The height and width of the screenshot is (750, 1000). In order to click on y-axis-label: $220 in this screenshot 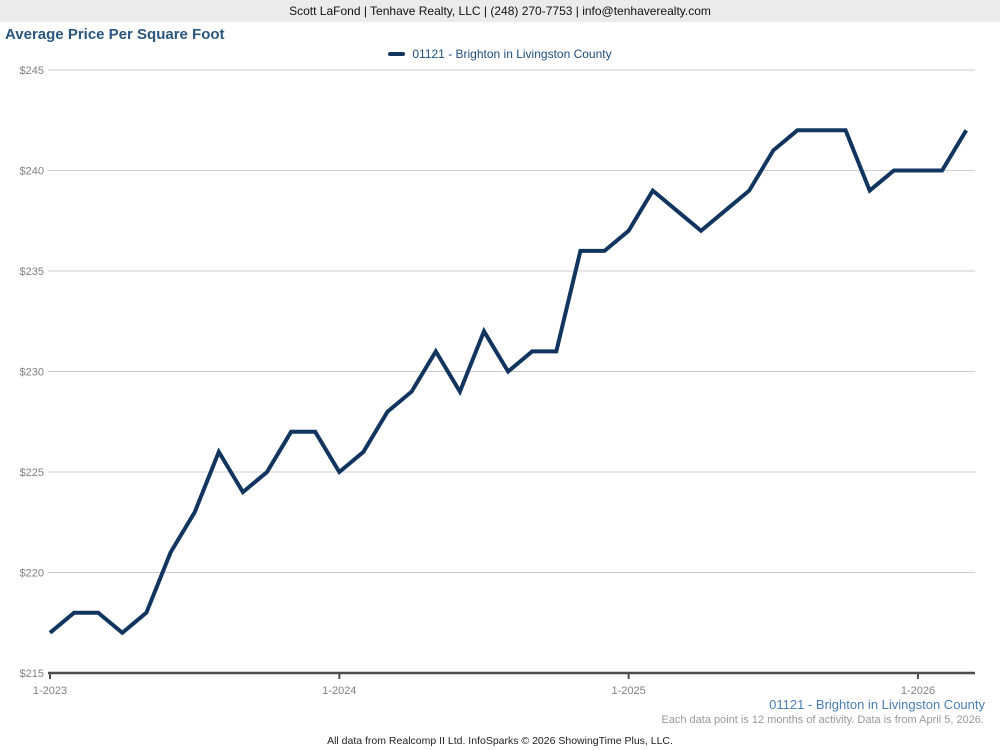, I will do `click(32, 574)`.